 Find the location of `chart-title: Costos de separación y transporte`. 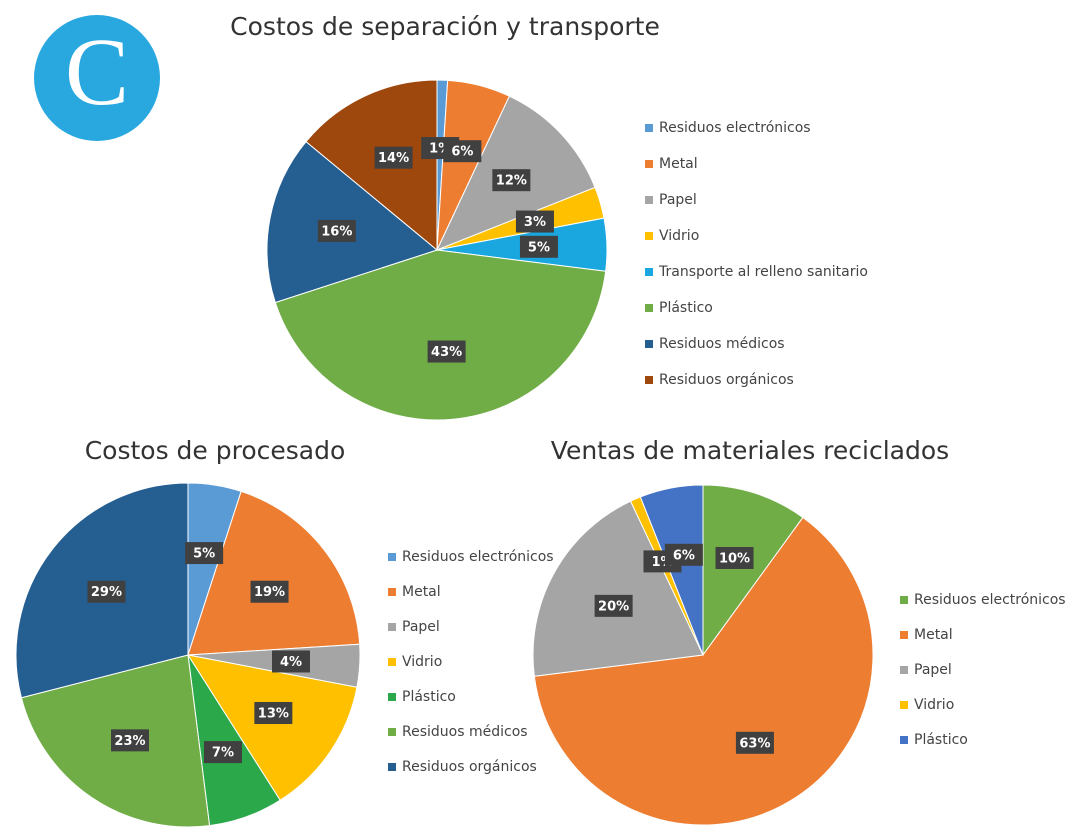

chart-title: Costos de separación y transporte is located at coordinates (445, 26).